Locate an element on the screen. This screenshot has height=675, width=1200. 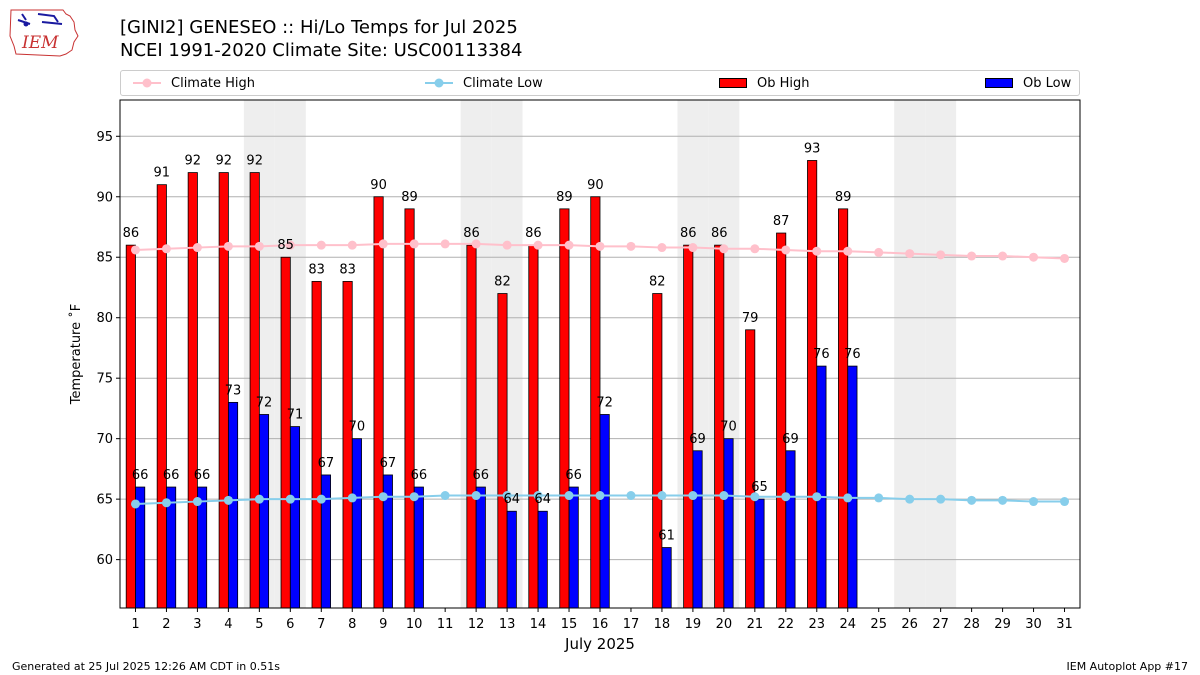
x-tick-label: 6 is located at coordinates (290, 624).